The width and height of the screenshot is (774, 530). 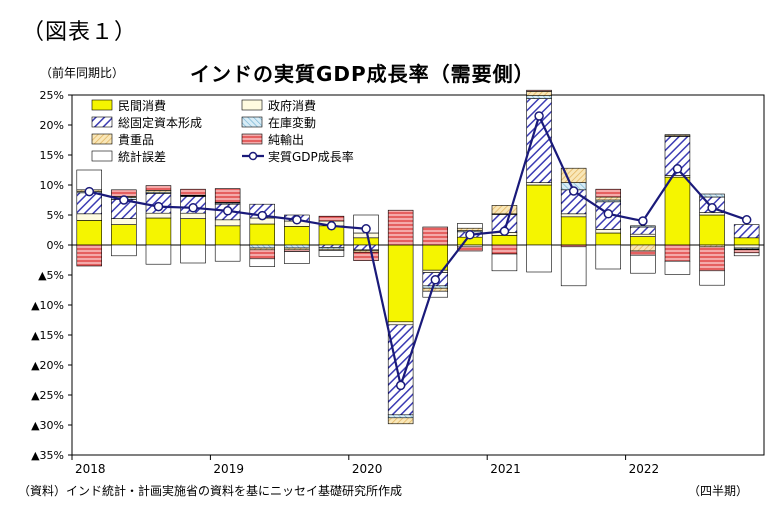 I want to click on legend-label-discrepancy: 統計誤差, so click(x=142, y=156).